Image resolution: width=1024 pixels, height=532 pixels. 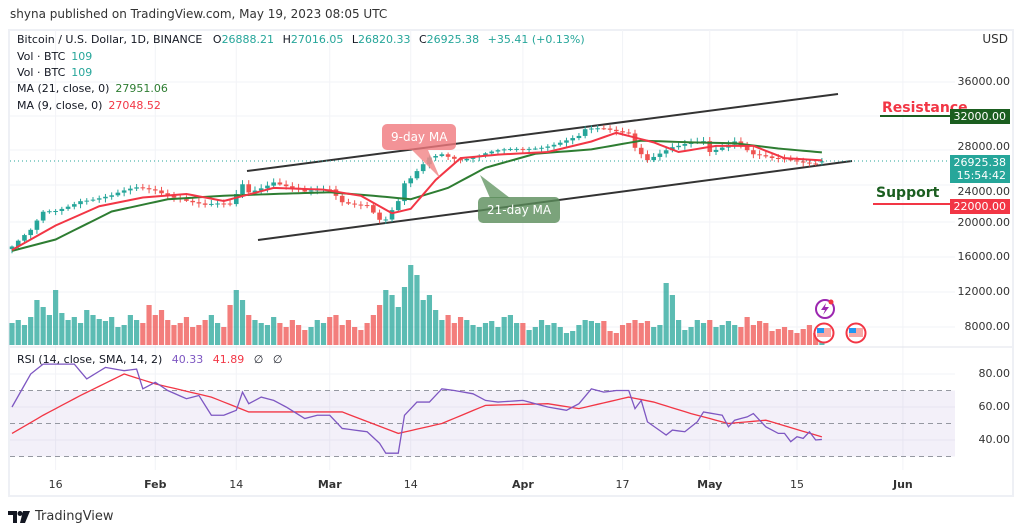 I want to click on footer-brand: TradingView, so click(x=61, y=516).